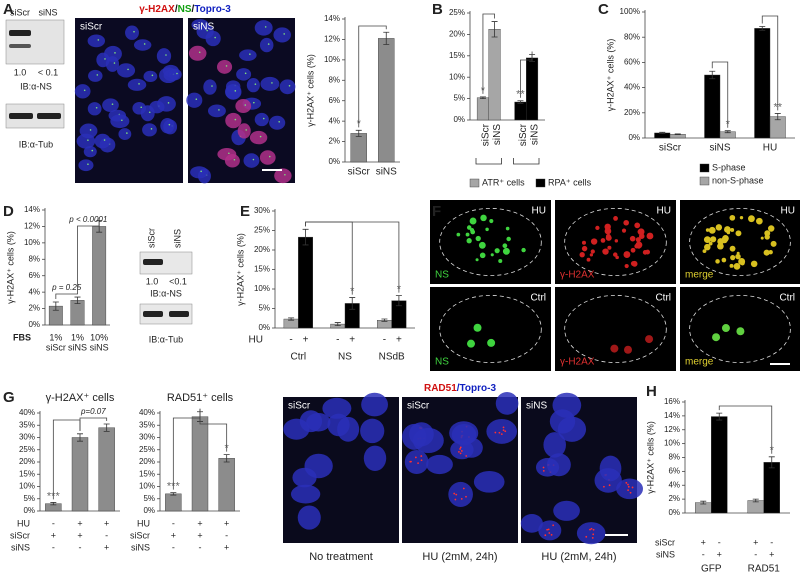 The height and width of the screenshot is (576, 800). I want to click on micrograph-title: RAD51/Topro-3, so click(460, 388).